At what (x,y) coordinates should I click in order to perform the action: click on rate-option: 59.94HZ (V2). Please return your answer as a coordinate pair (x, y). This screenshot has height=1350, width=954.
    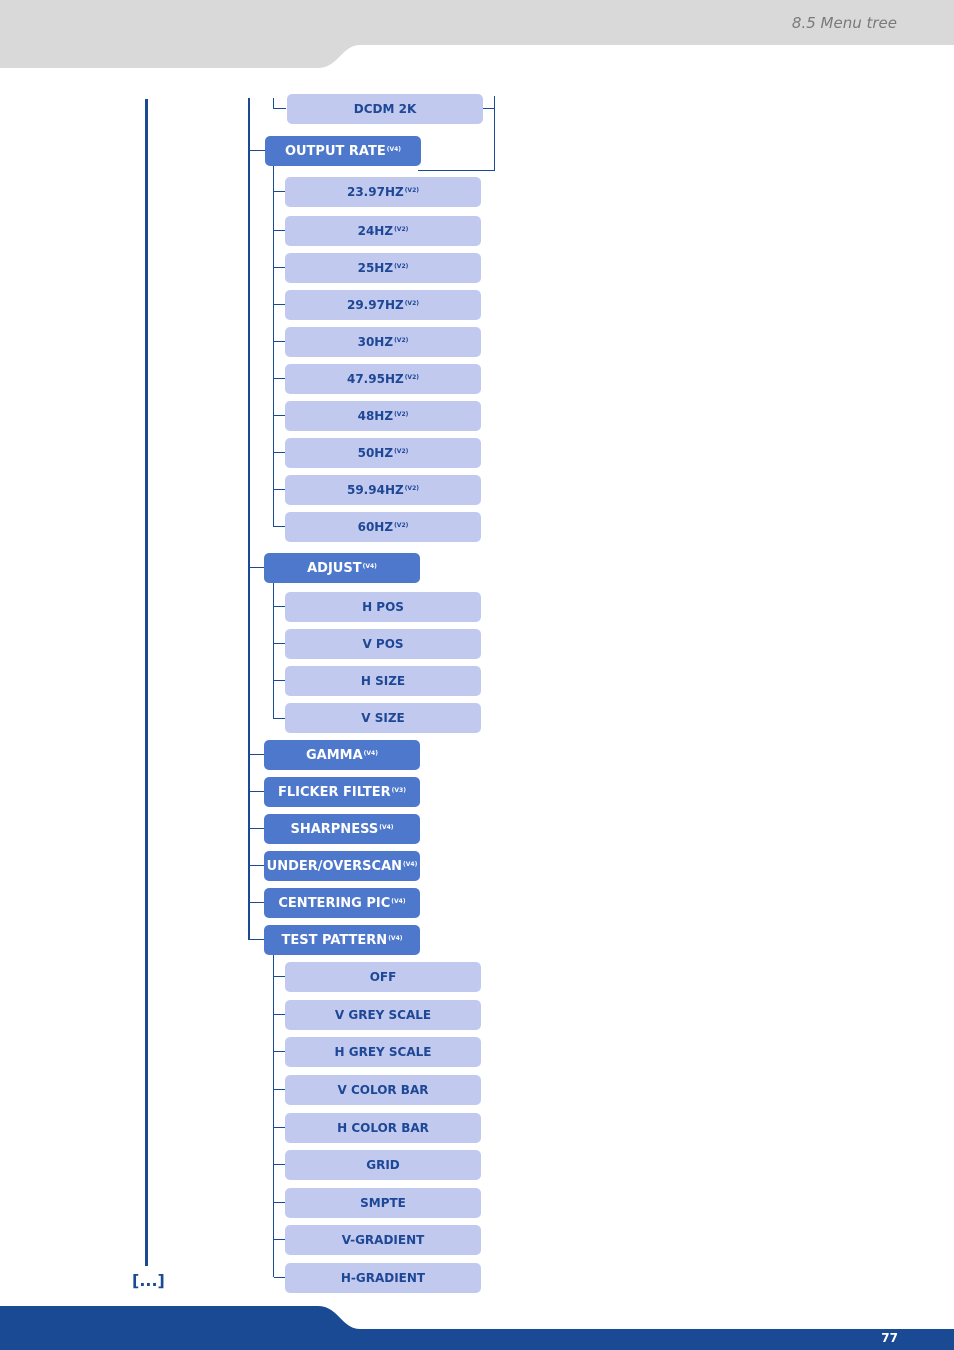
    Looking at the image, I should click on (383, 490).